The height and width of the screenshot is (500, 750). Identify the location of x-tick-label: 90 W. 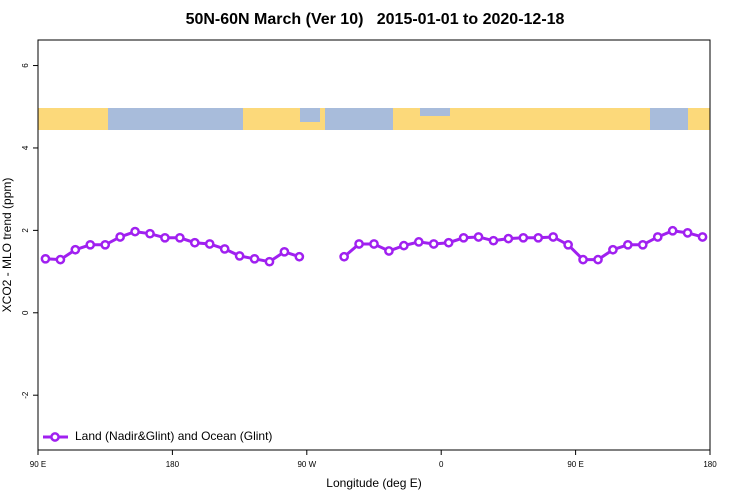
(306, 464).